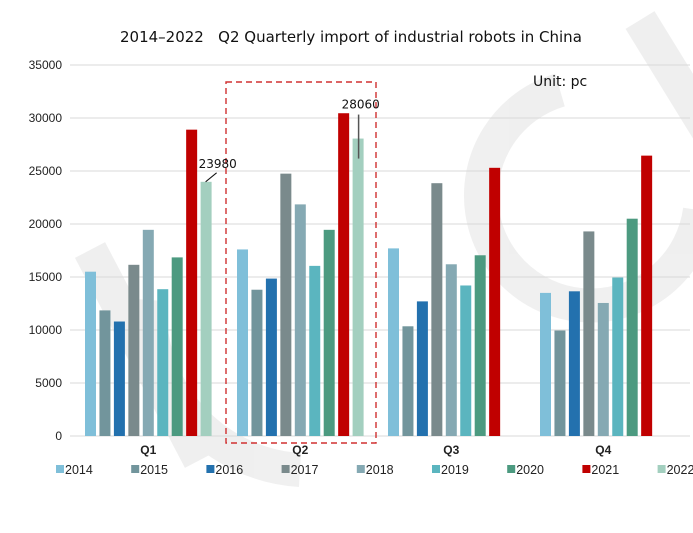 Image resolution: width=693 pixels, height=533 pixels. Describe the element at coordinates (437, 309) in the screenshot. I see `bar-2017-q3` at that location.